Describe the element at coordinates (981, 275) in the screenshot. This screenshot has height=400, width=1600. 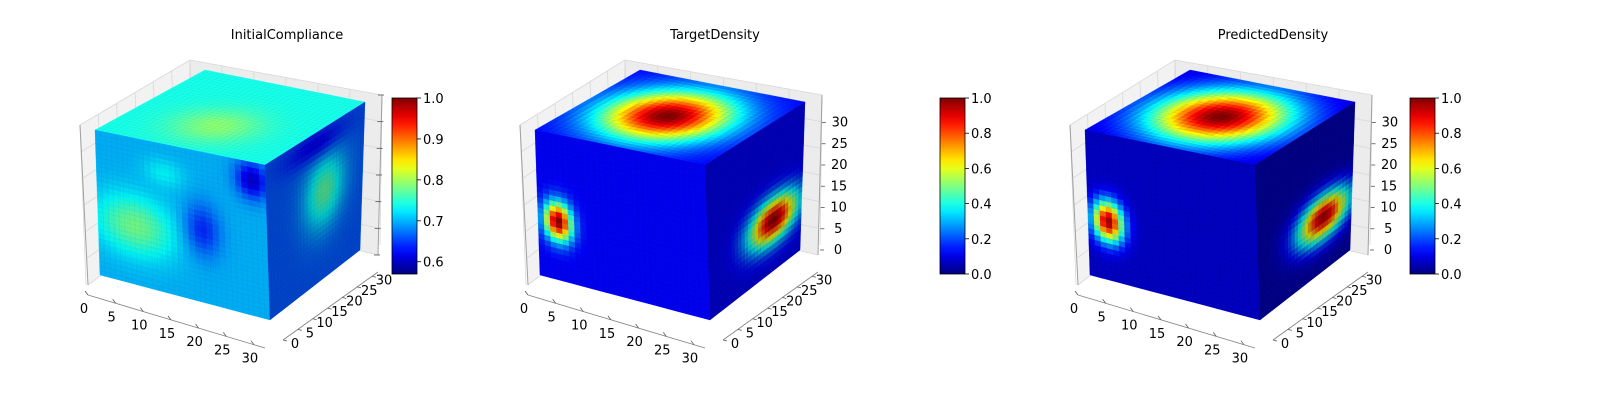
I see `colorbar-tick-label: 0.0` at that location.